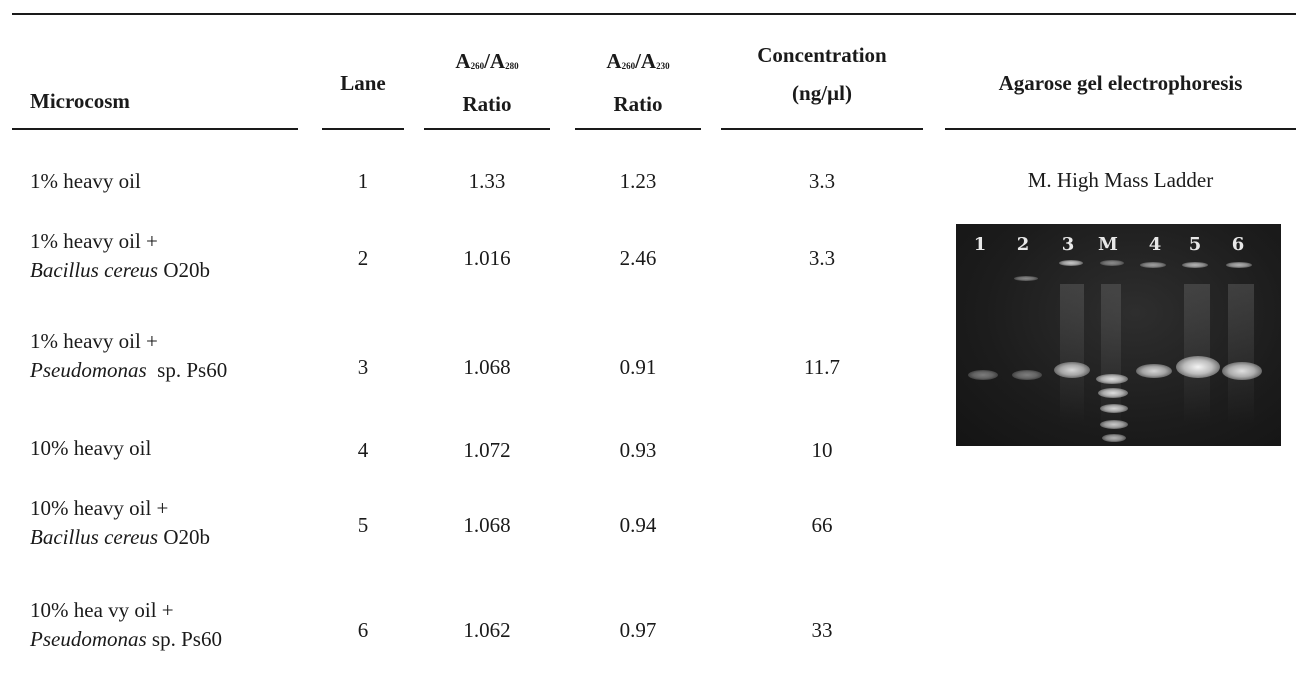 The width and height of the screenshot is (1296, 683). I want to click on row-5-species: Bacillus cereus, so click(94, 537).